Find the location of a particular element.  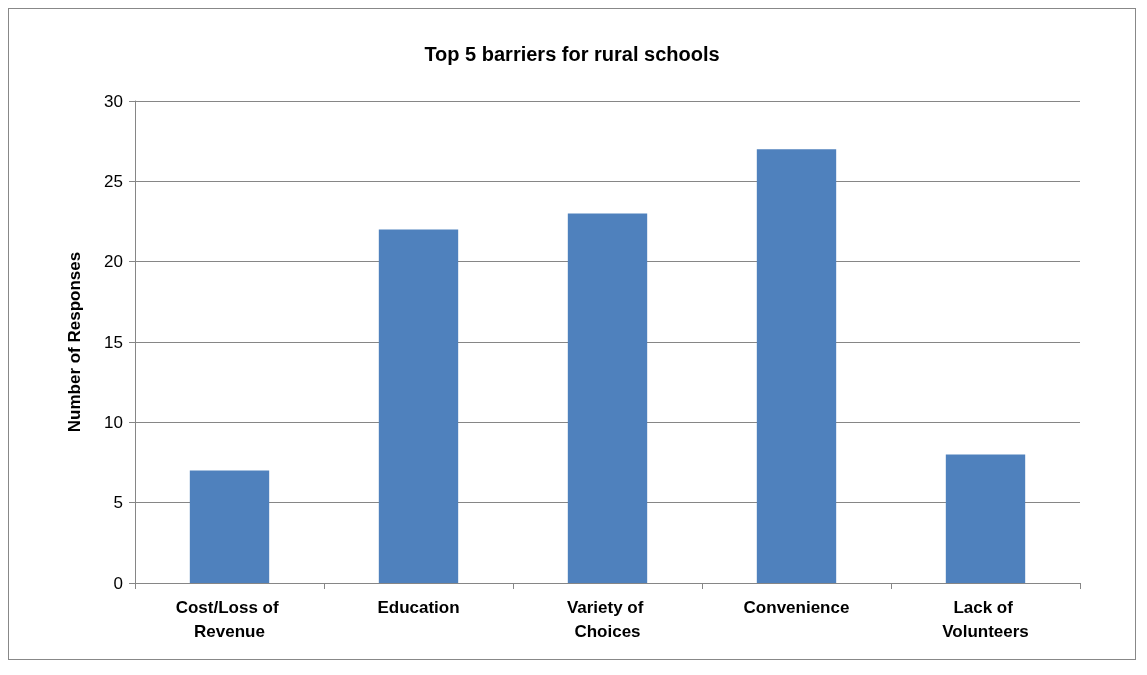

y-tick-label: 25 is located at coordinates (113, 181).